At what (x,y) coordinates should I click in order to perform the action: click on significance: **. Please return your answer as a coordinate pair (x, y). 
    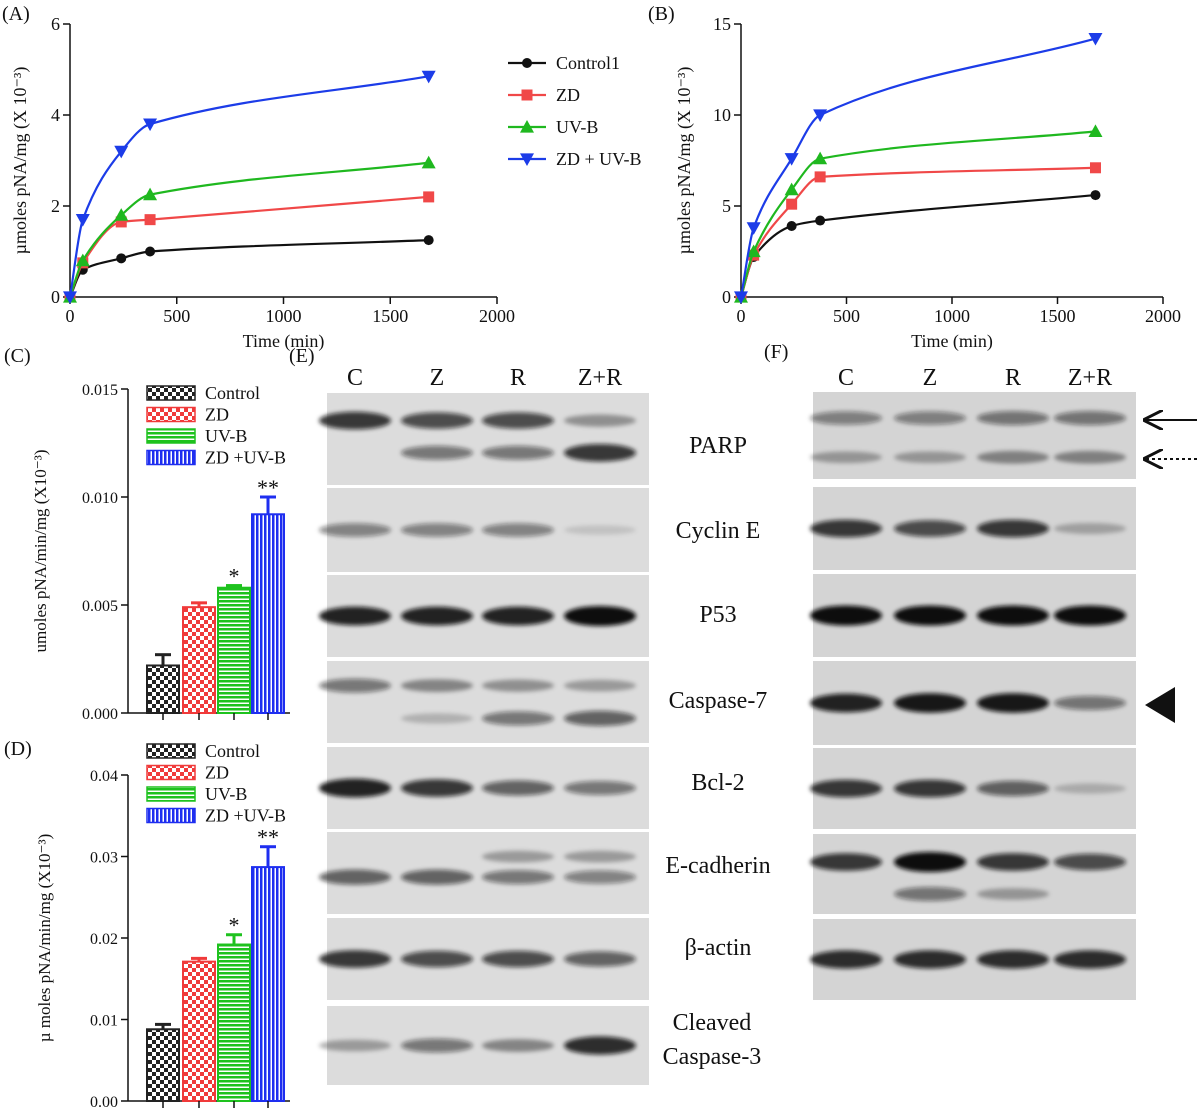
    Looking at the image, I should click on (268, 487).